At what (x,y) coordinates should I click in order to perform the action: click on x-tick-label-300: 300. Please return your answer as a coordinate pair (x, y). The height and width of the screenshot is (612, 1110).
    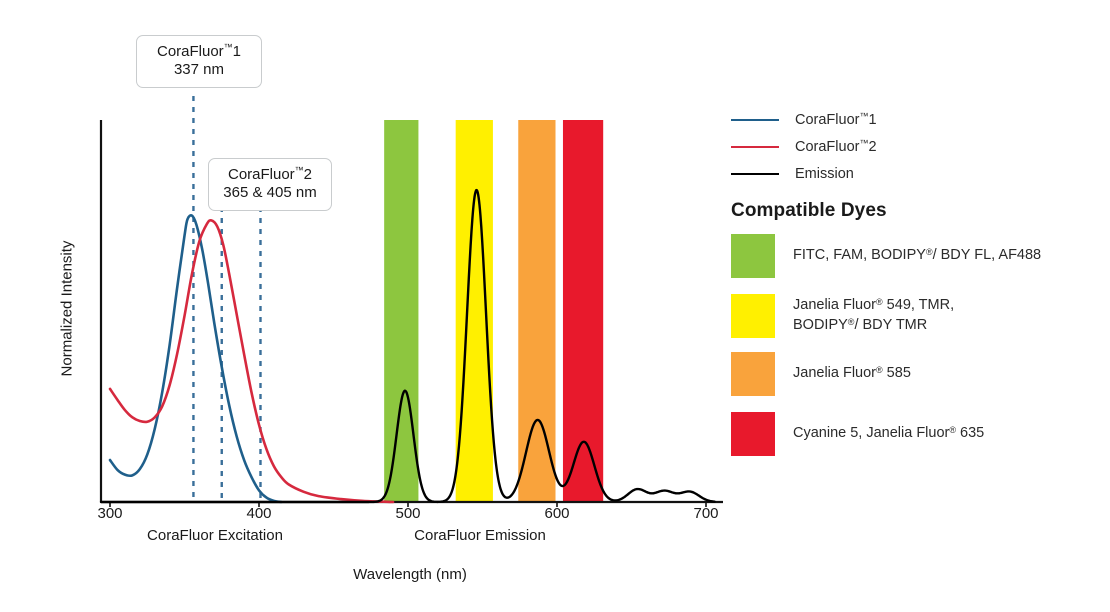
    Looking at the image, I should click on (110, 513).